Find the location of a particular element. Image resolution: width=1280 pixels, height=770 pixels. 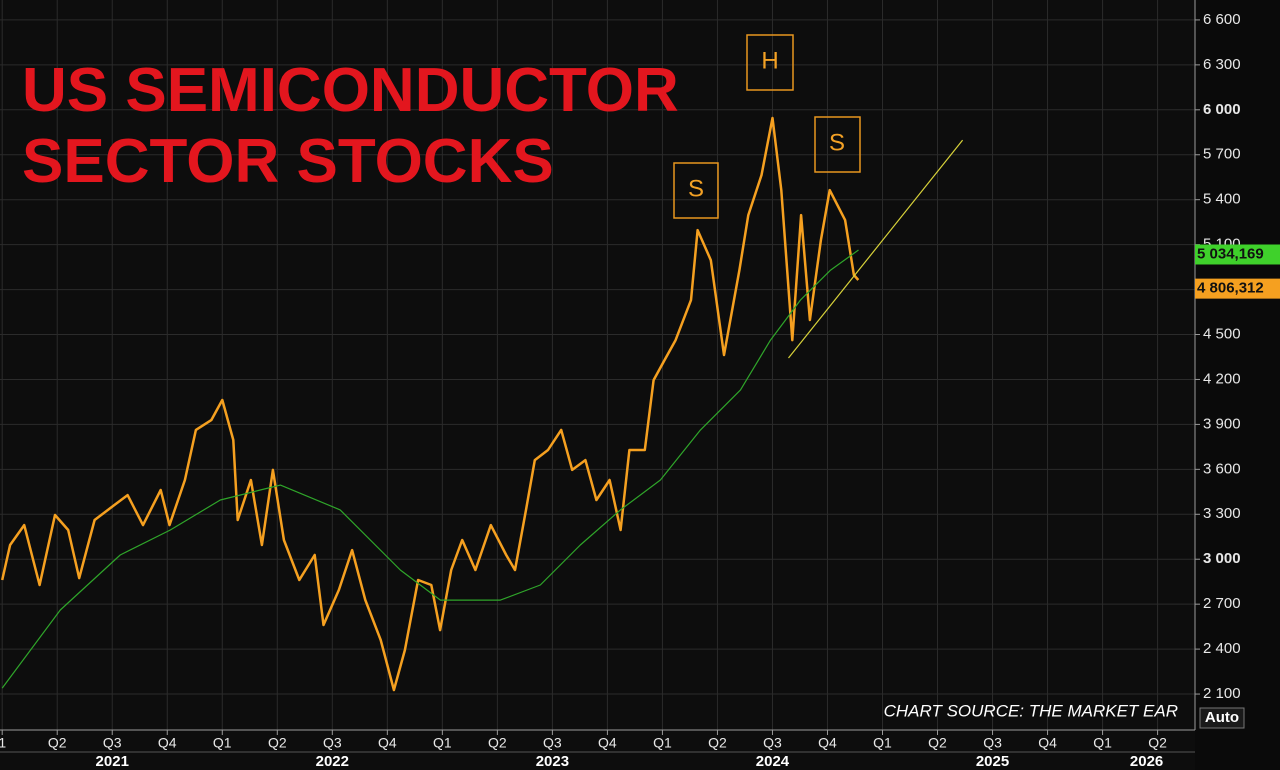

y-tick-label: 5 700 is located at coordinates (1222, 154).